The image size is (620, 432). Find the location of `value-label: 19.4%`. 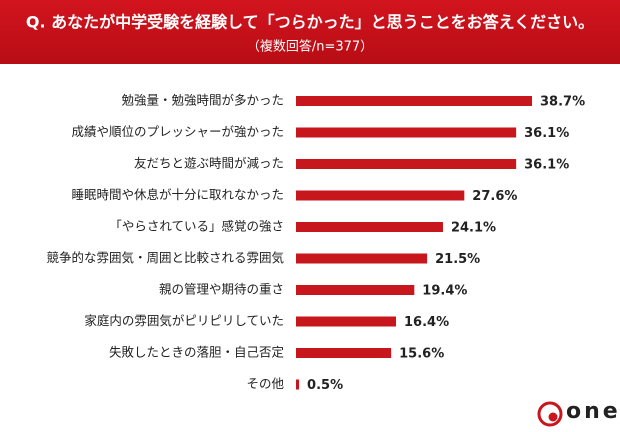

value-label: 19.4% is located at coordinates (444, 291).